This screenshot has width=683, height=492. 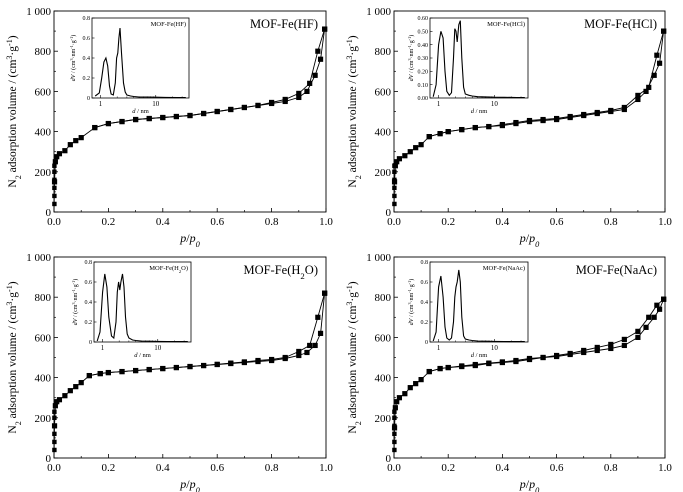 What do you see at coordinates (616, 270) in the screenshot?
I see `panel-title: MOF-Fe(NaAc)` at bounding box center [616, 270].